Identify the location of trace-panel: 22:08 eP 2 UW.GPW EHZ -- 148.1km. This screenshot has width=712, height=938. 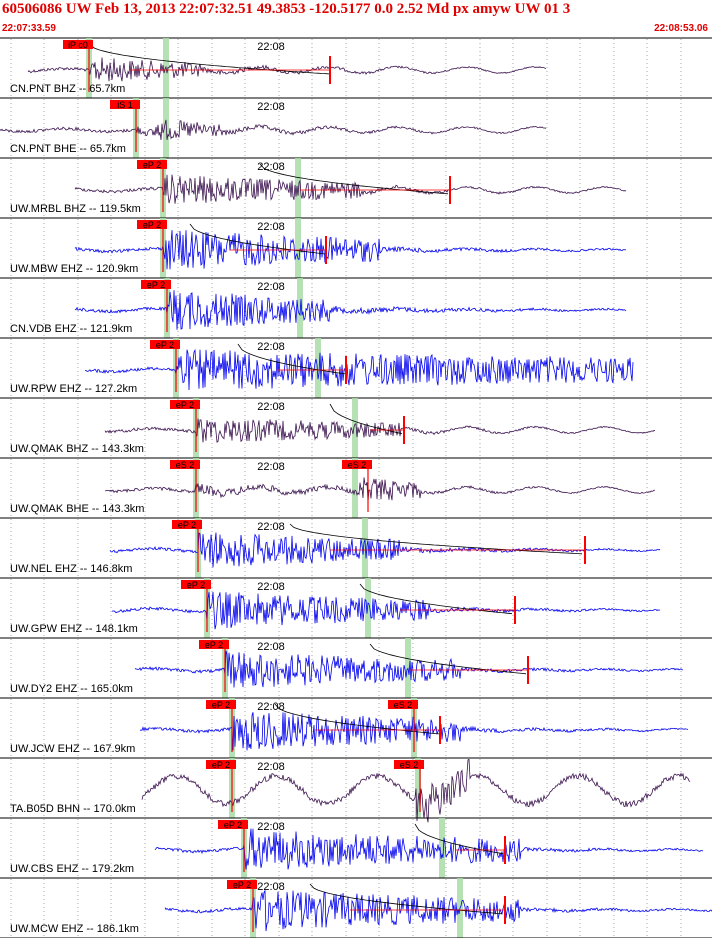
(356, 608).